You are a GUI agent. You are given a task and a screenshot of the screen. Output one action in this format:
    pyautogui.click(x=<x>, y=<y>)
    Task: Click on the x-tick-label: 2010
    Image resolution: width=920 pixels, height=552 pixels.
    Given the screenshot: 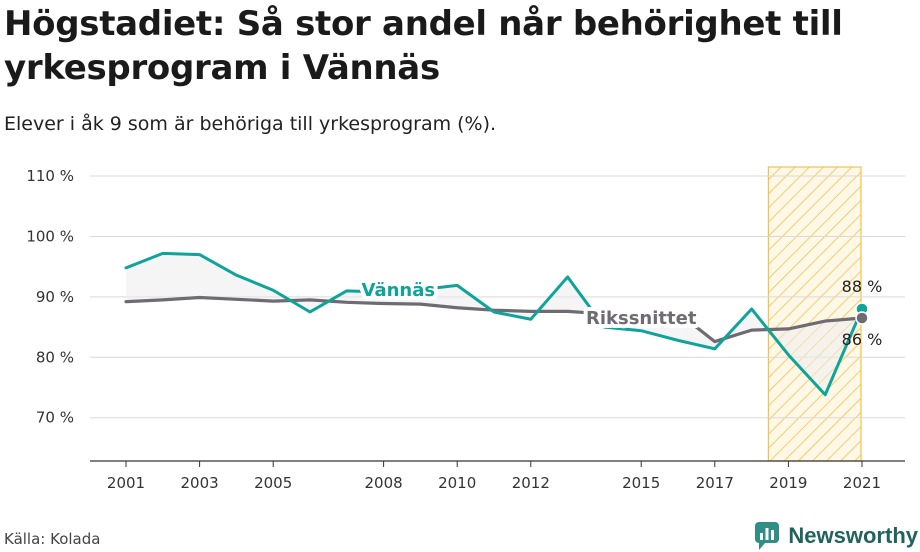 What is the action you would take?
    pyautogui.click(x=457, y=483)
    